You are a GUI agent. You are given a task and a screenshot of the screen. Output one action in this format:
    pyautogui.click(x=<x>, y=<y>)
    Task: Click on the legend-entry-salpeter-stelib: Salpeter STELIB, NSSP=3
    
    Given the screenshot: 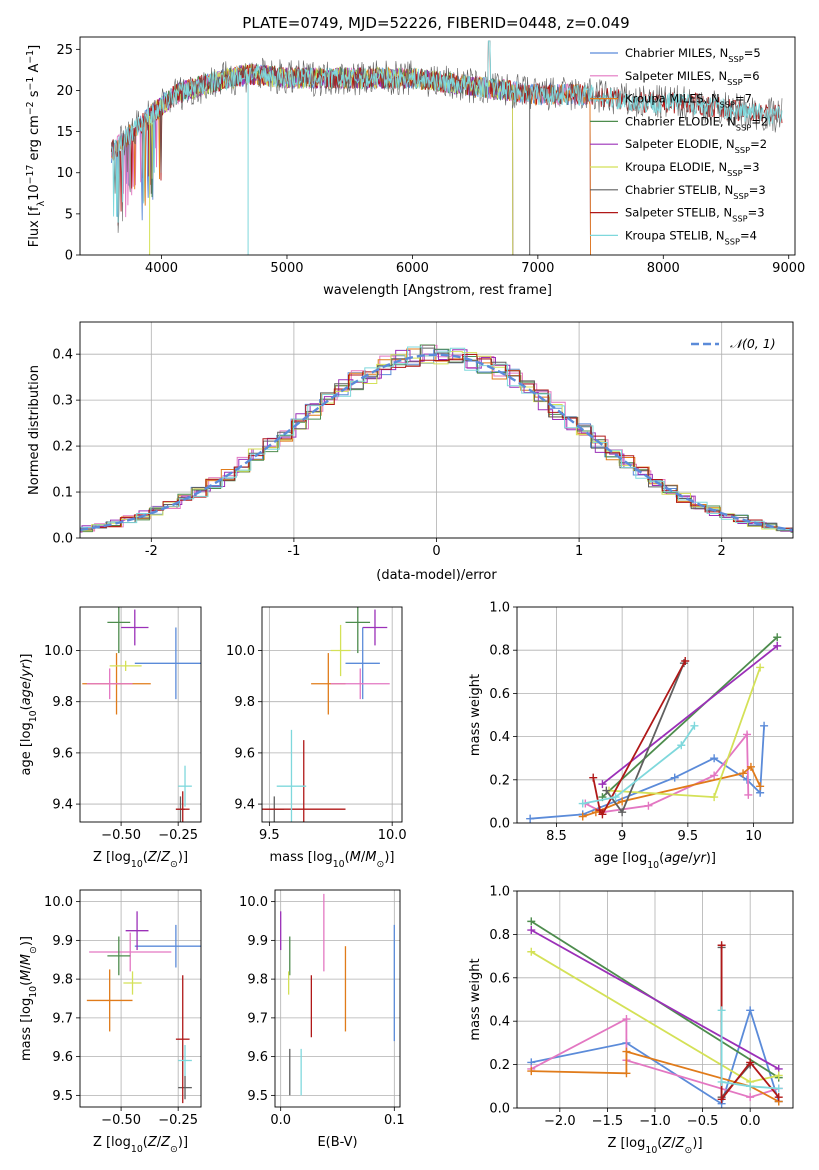 What is the action you would take?
    pyautogui.click(x=695, y=215)
    